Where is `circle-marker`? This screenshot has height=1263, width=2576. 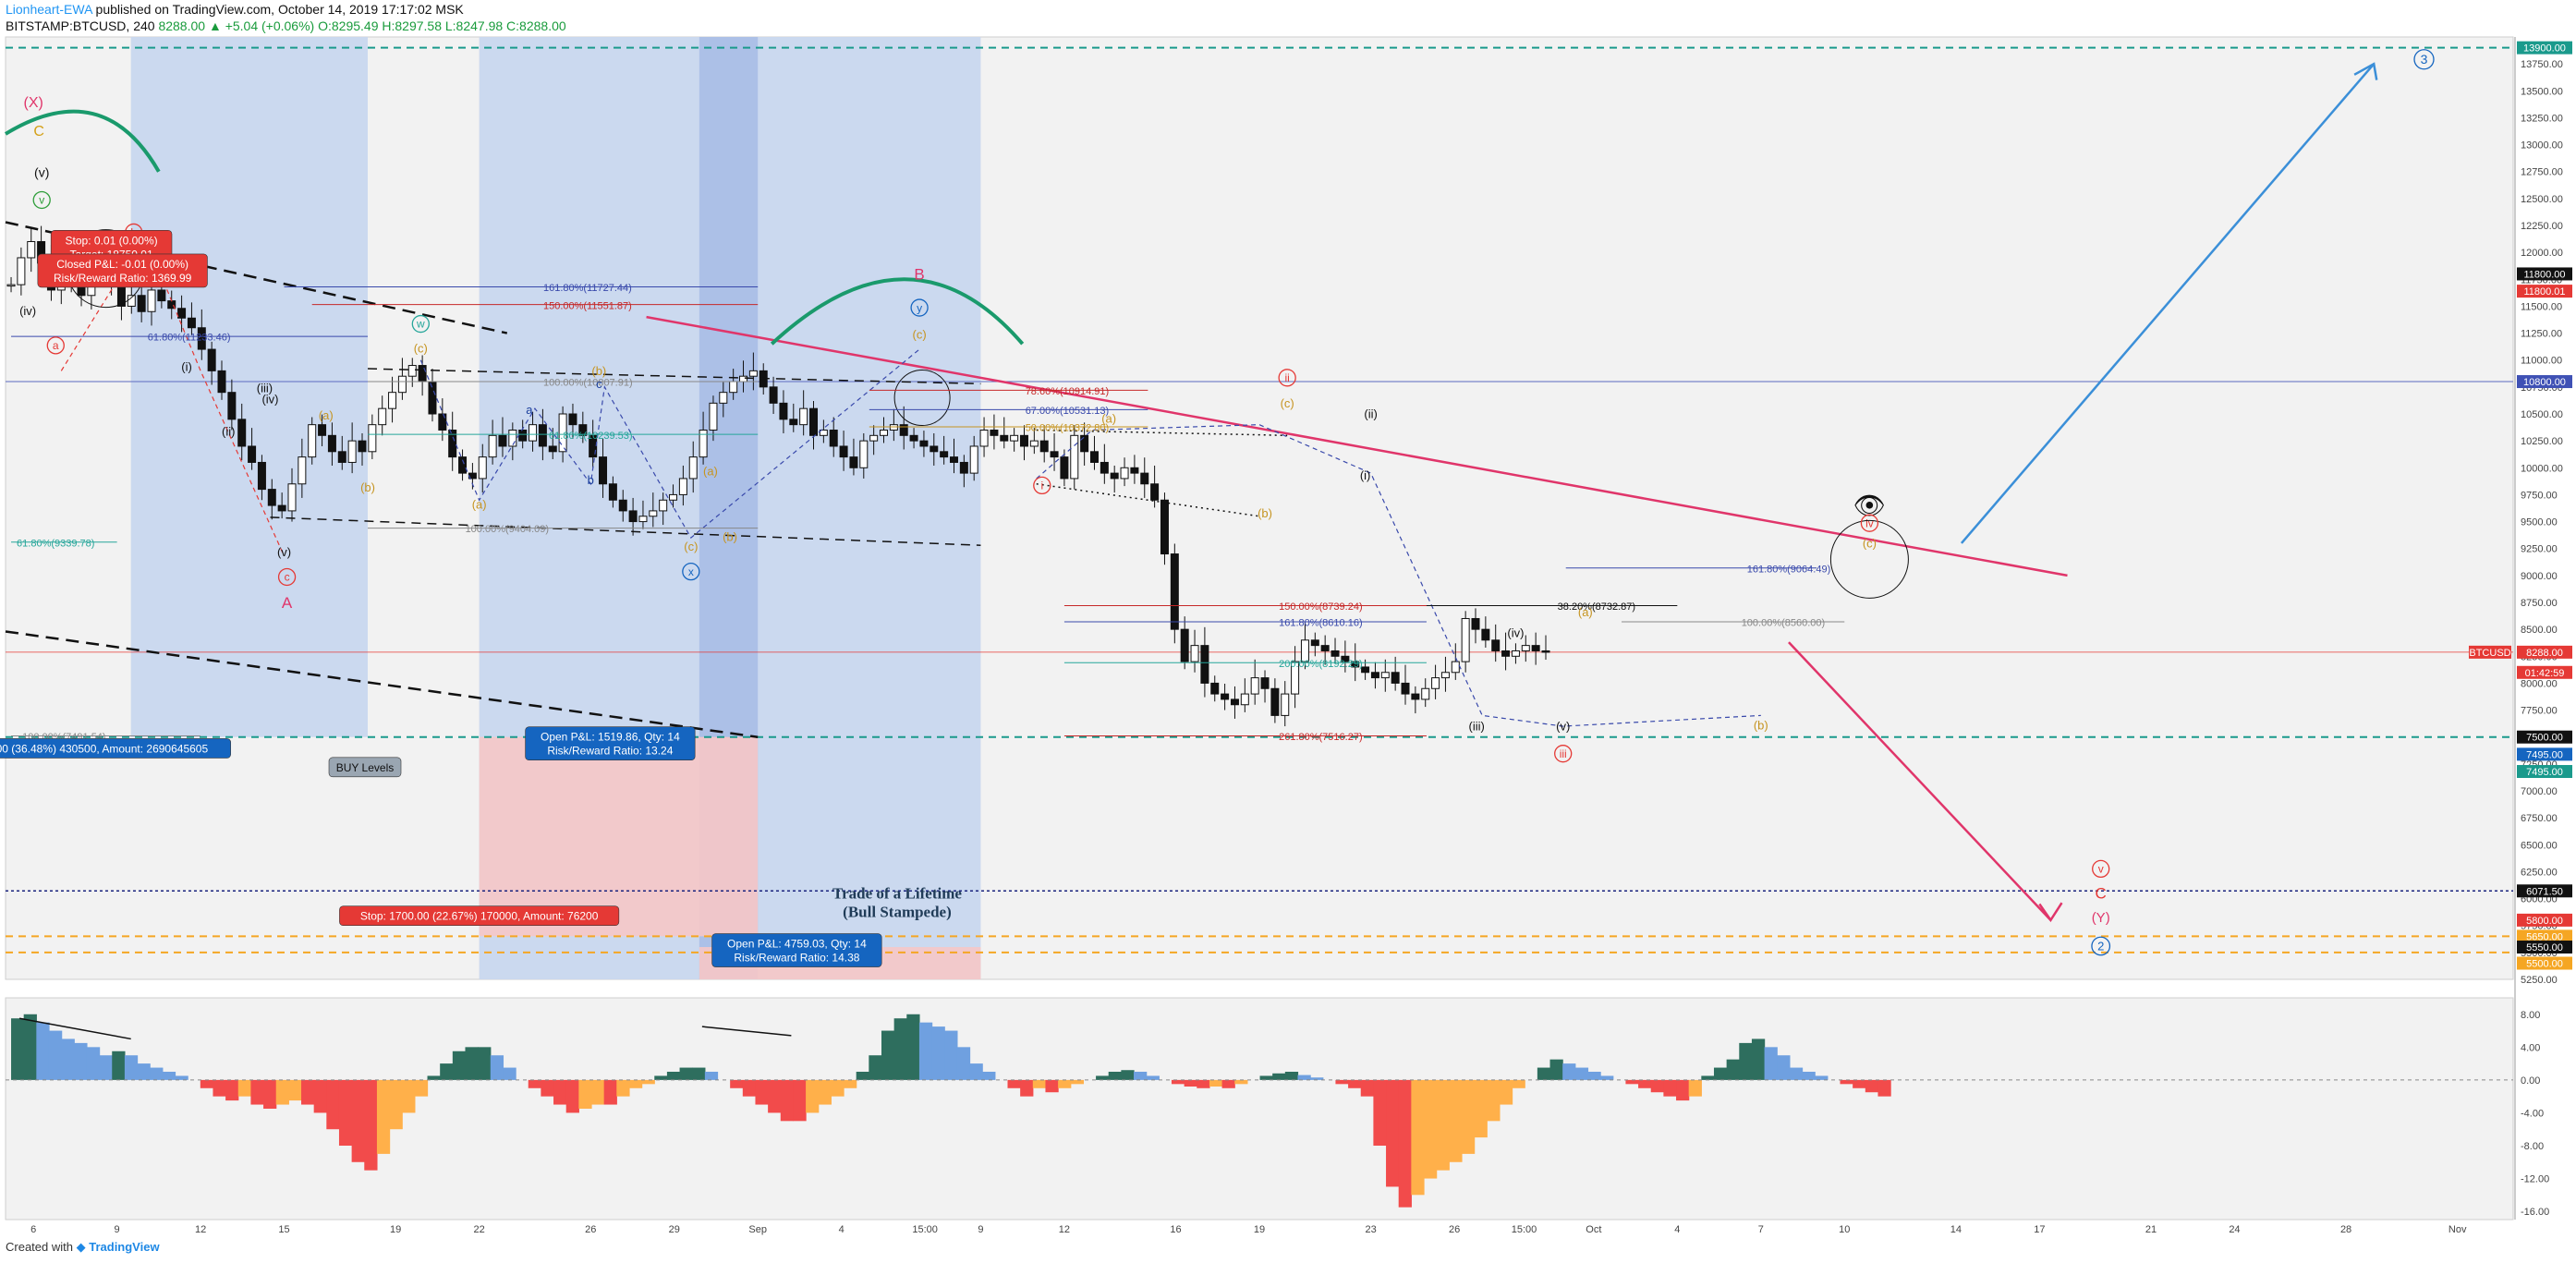 circle-marker is located at coordinates (922, 398).